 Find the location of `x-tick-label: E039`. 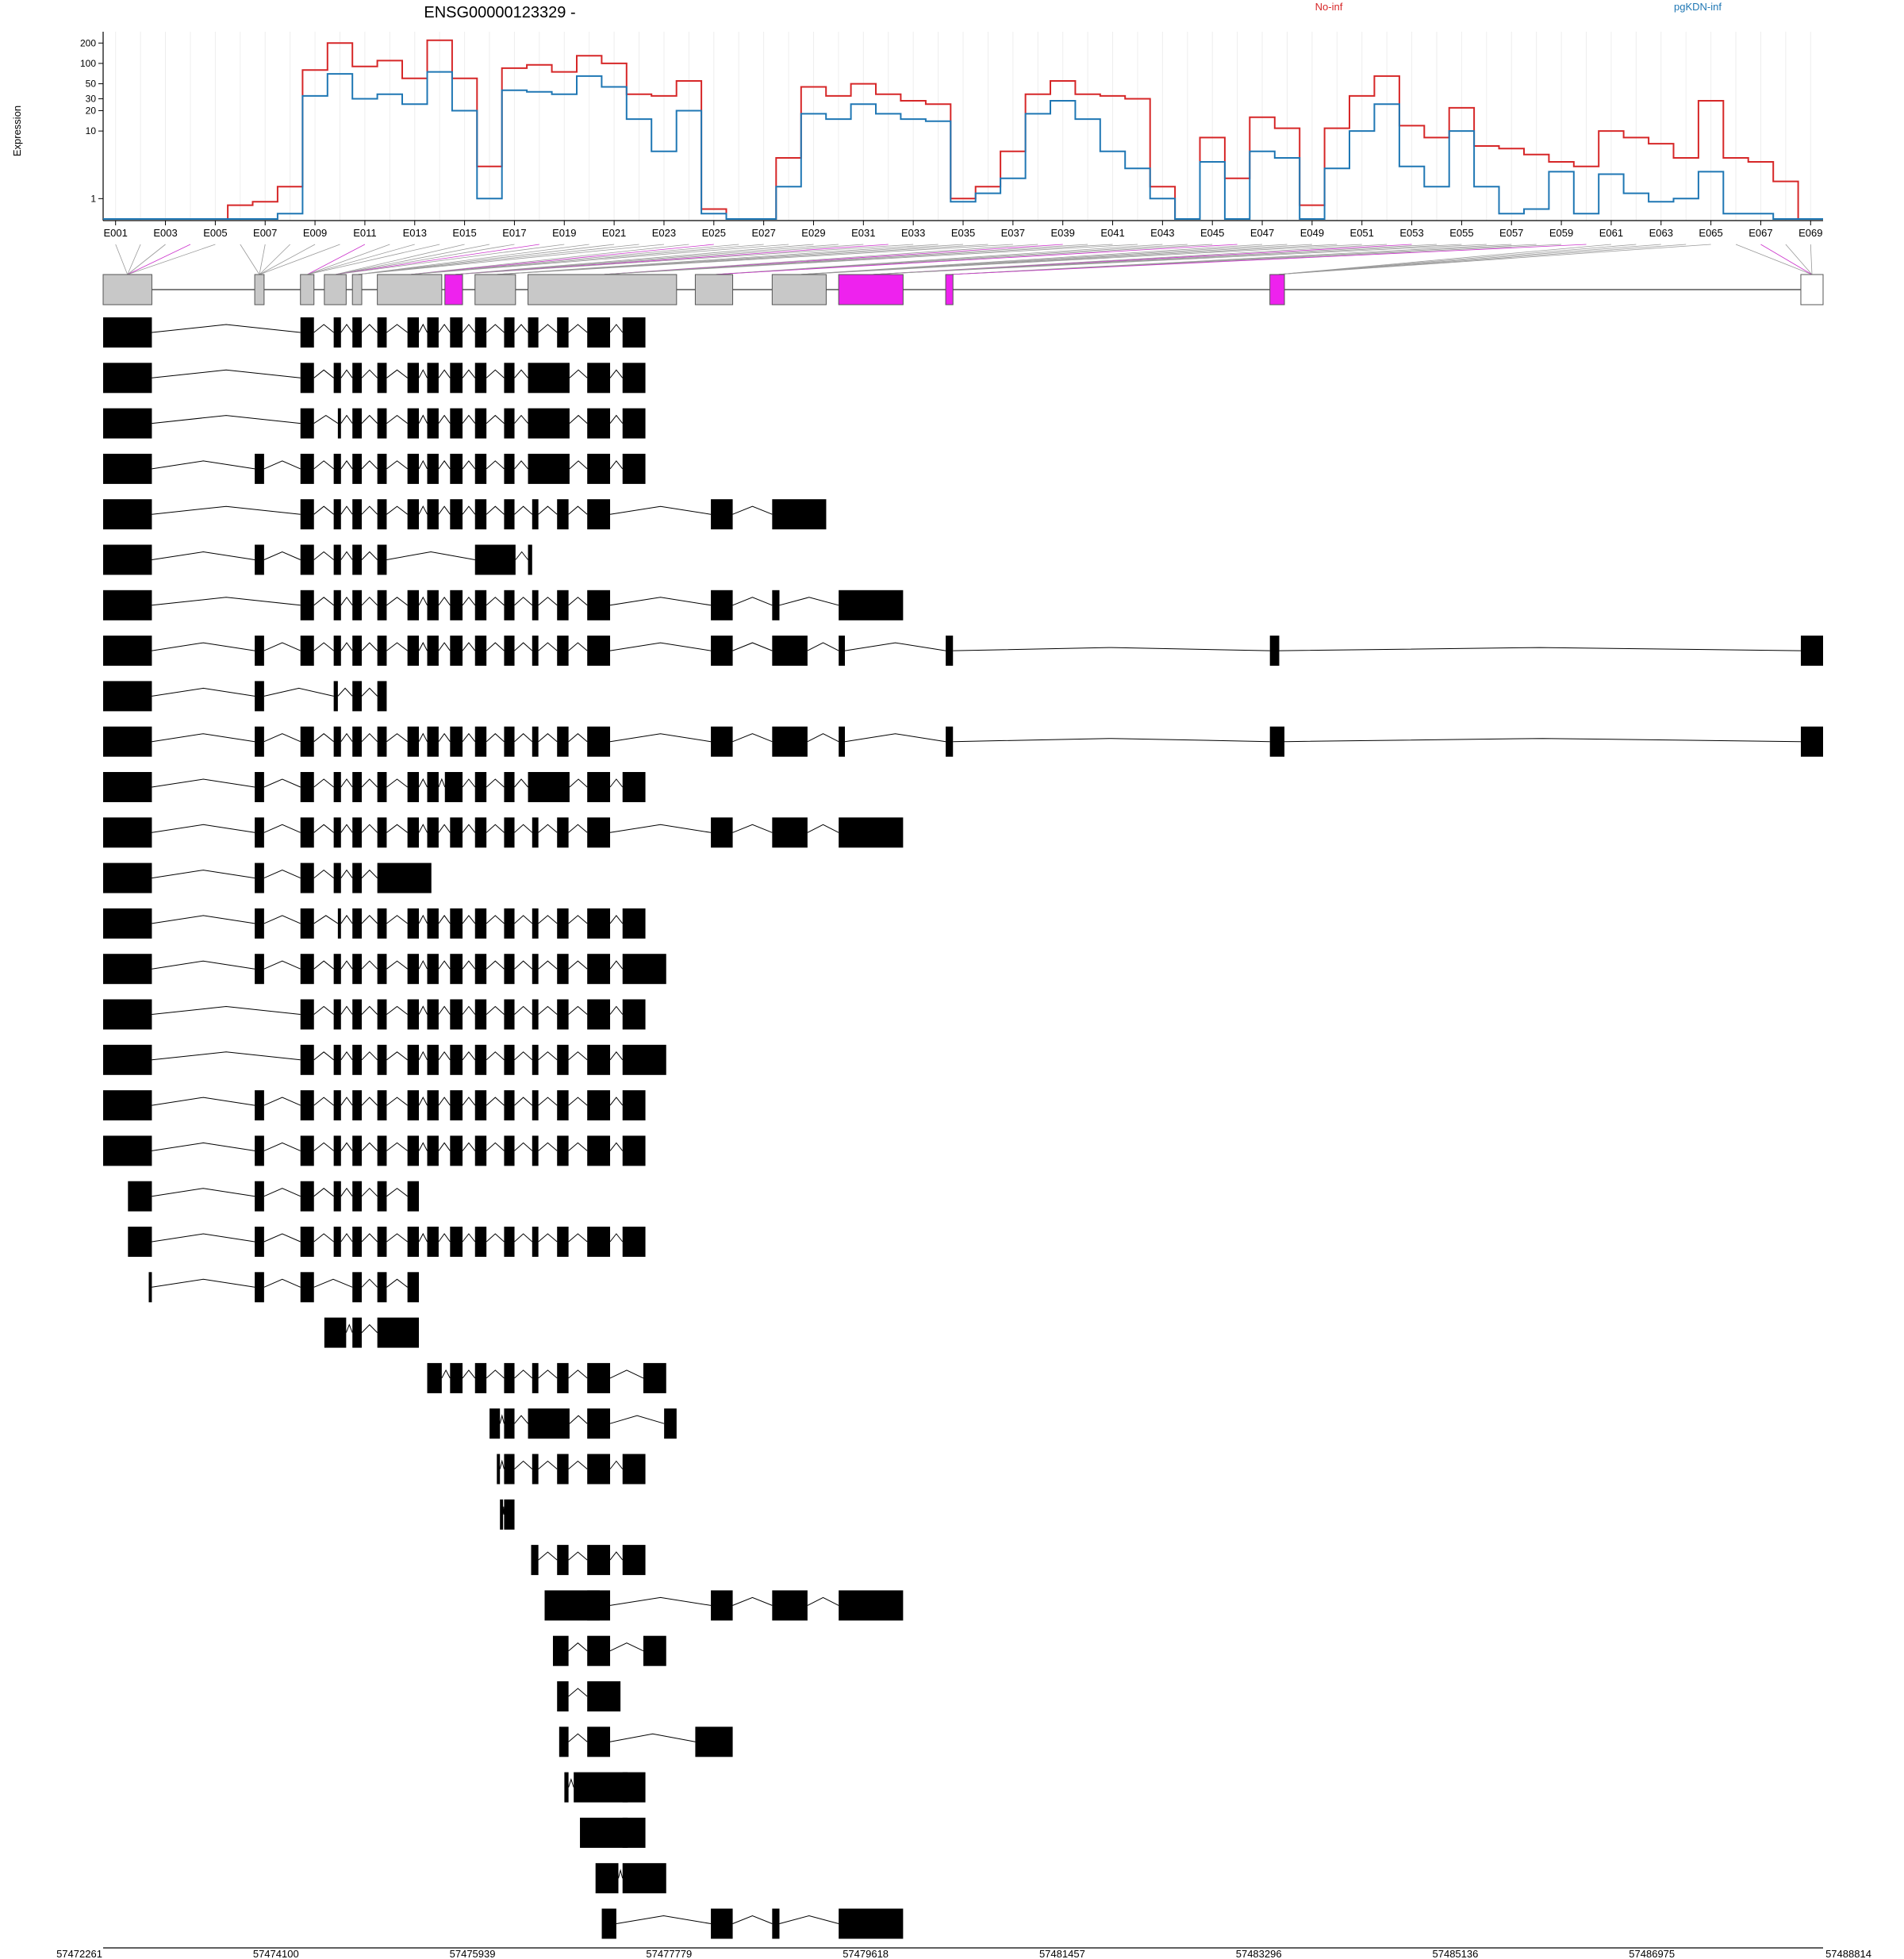

x-tick-label: E039 is located at coordinates (1062, 233).